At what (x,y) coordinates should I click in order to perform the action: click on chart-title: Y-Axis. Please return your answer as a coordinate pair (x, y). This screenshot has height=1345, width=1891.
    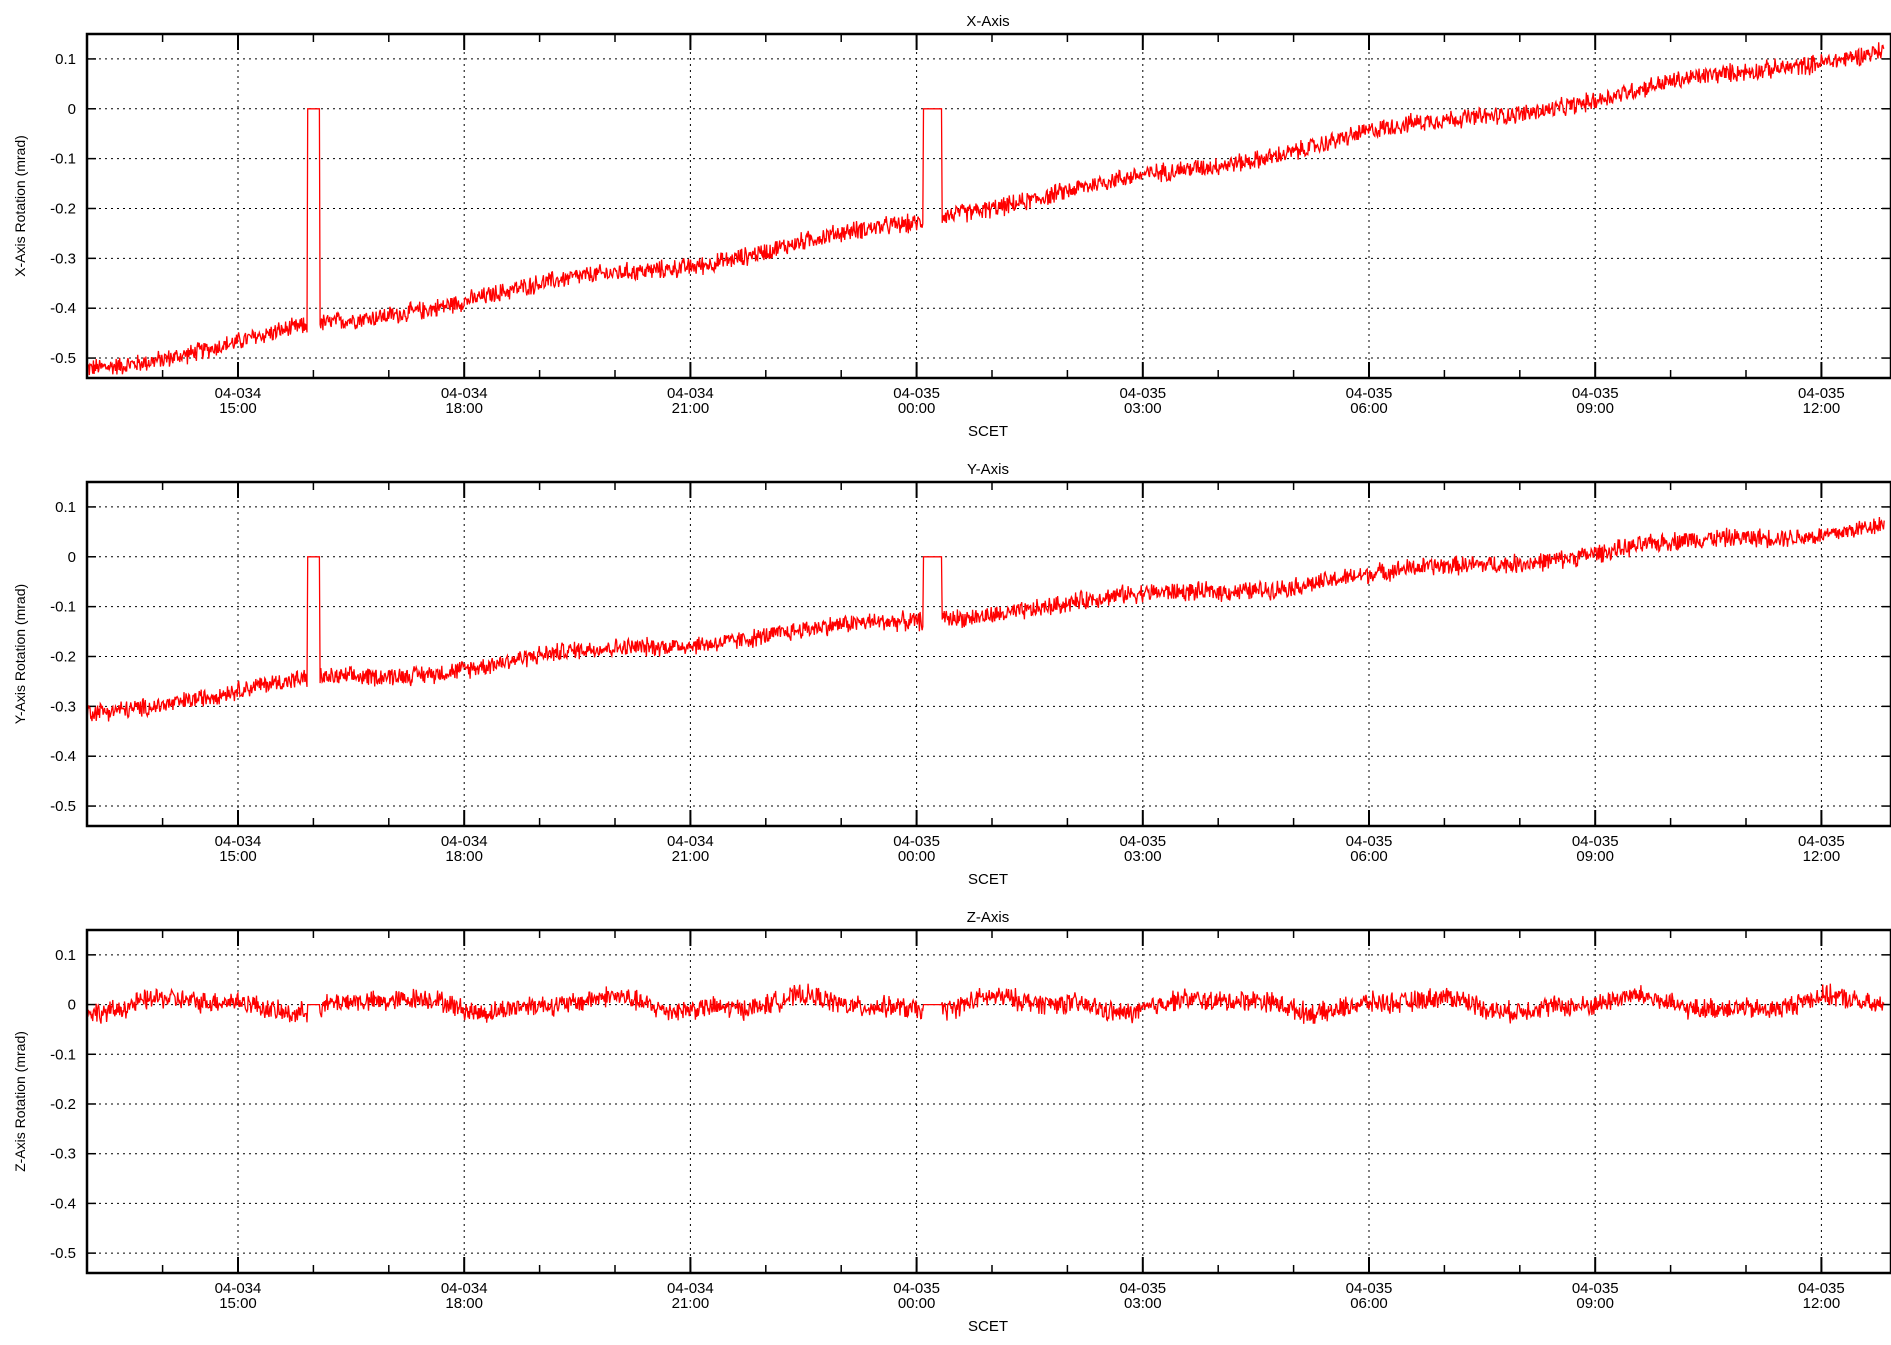
    Looking at the image, I should click on (988, 469).